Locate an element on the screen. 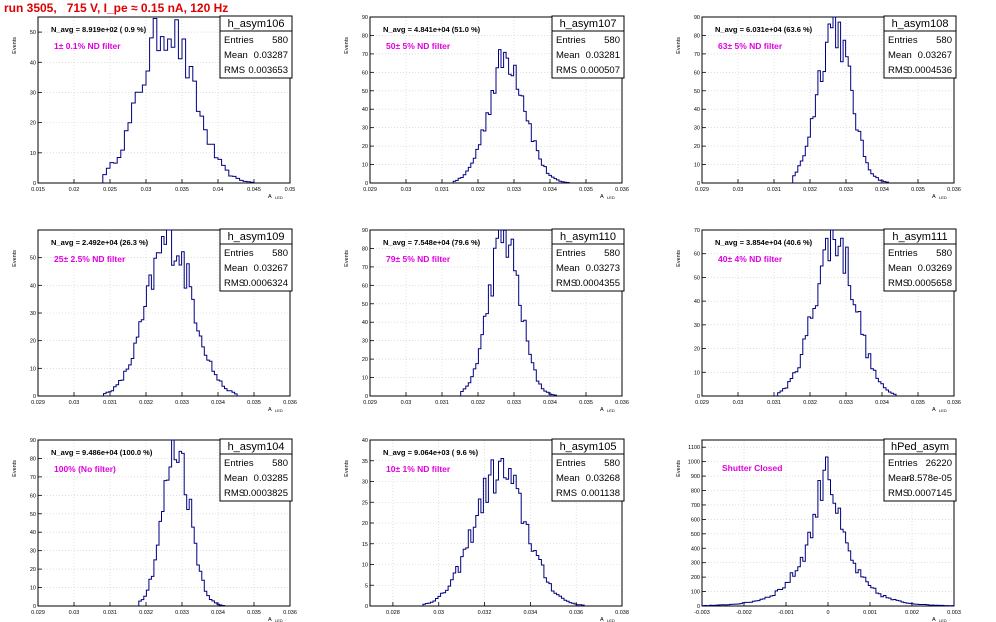  hist-name: h_asym106 is located at coordinates (256, 24).